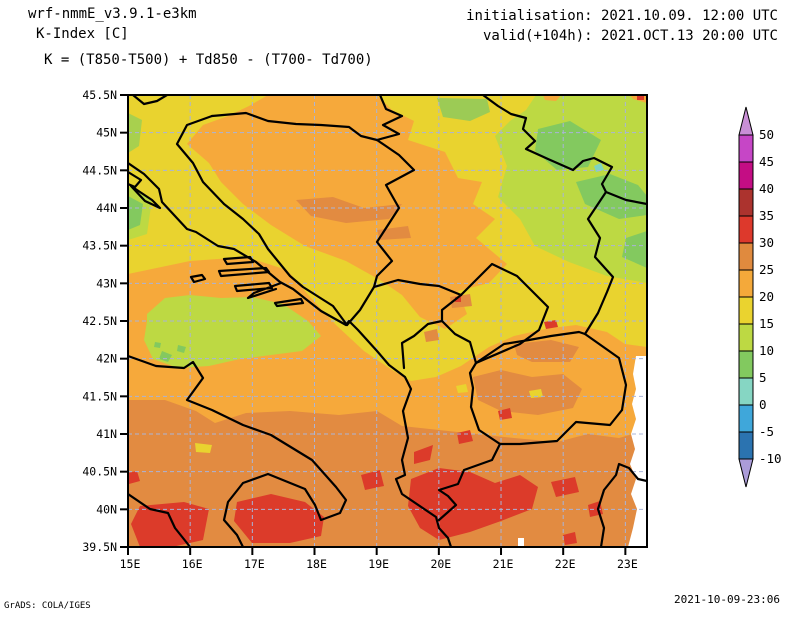  Describe the element at coordinates (106, 359) in the screenshot. I see `lat-label: 42N` at that location.